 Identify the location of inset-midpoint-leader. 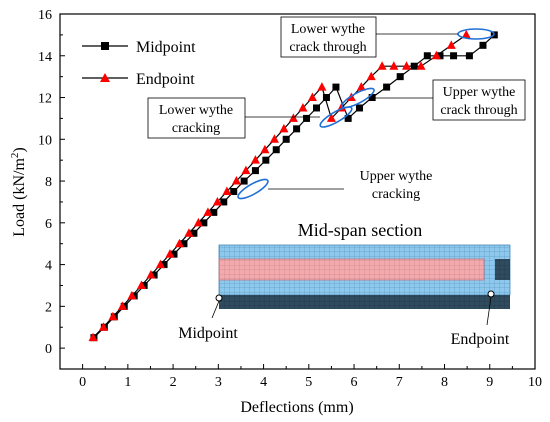
(215, 309).